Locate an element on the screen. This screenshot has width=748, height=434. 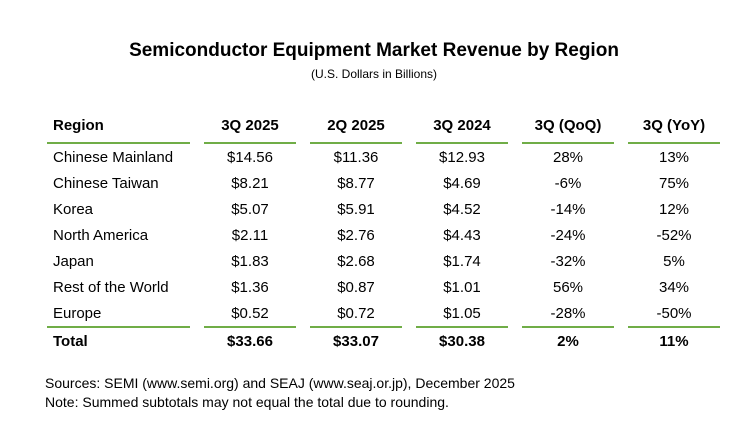
value-cell: $33.07 is located at coordinates (356, 341).